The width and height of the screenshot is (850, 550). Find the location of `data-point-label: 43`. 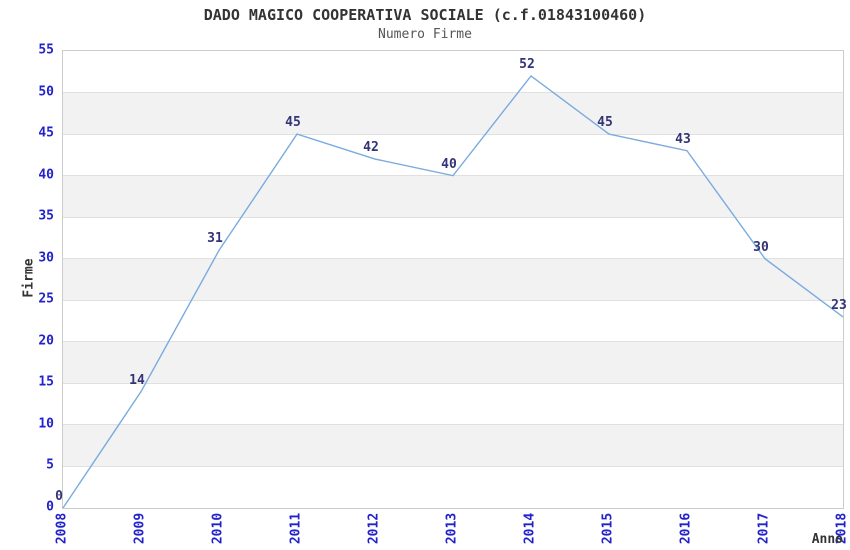

data-point-label: 43 is located at coordinates (683, 139).